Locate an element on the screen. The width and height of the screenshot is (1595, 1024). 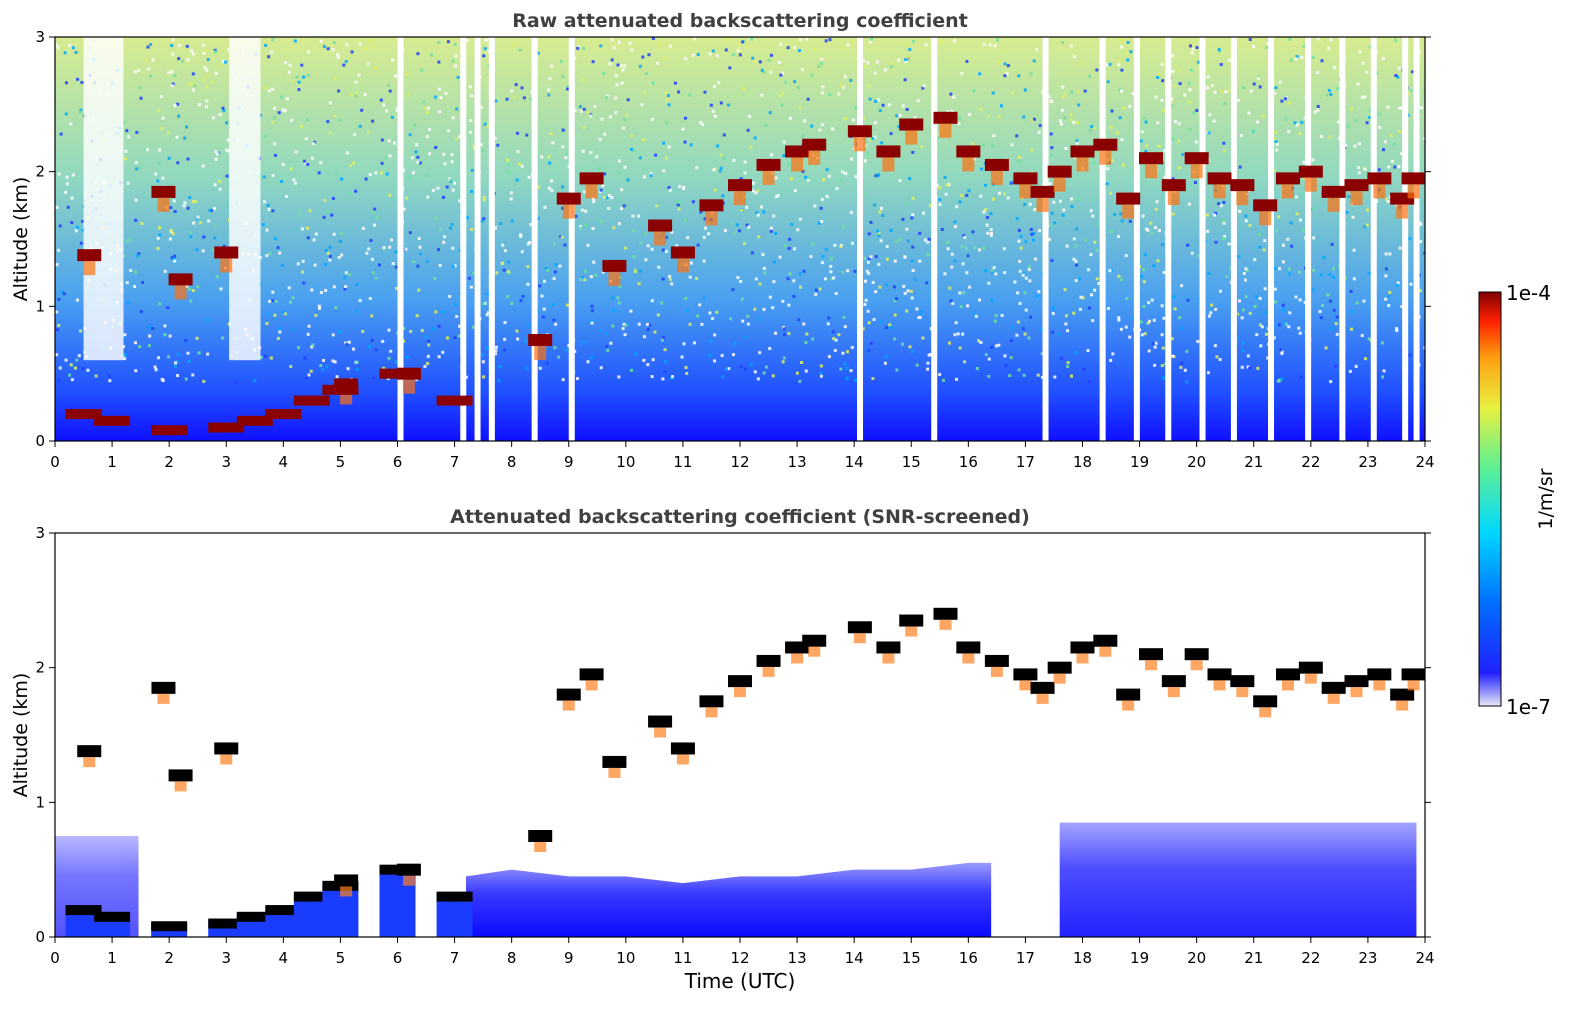
x-tick-label: 15 is located at coordinates (911, 462).